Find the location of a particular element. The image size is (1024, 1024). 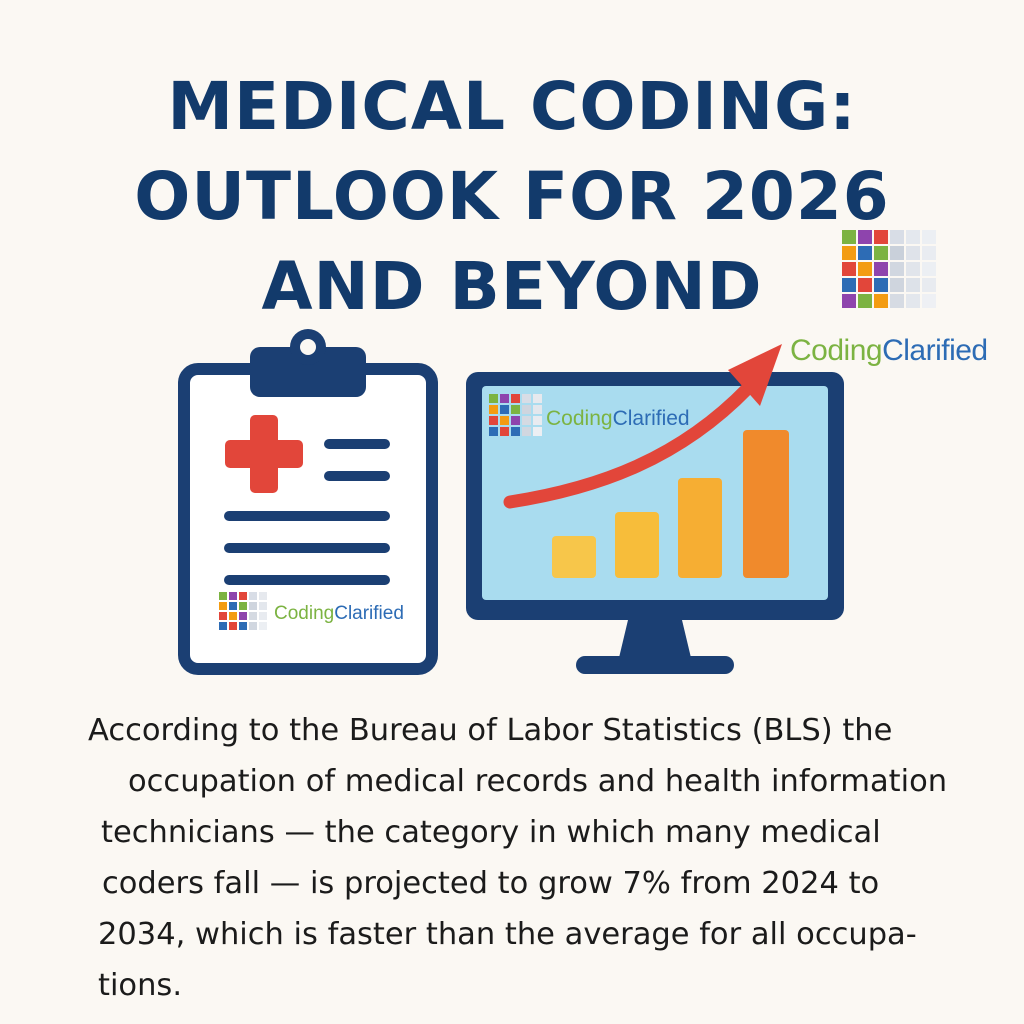

coding-clarified-logo: CodingClarified is located at coordinates (900, 297).